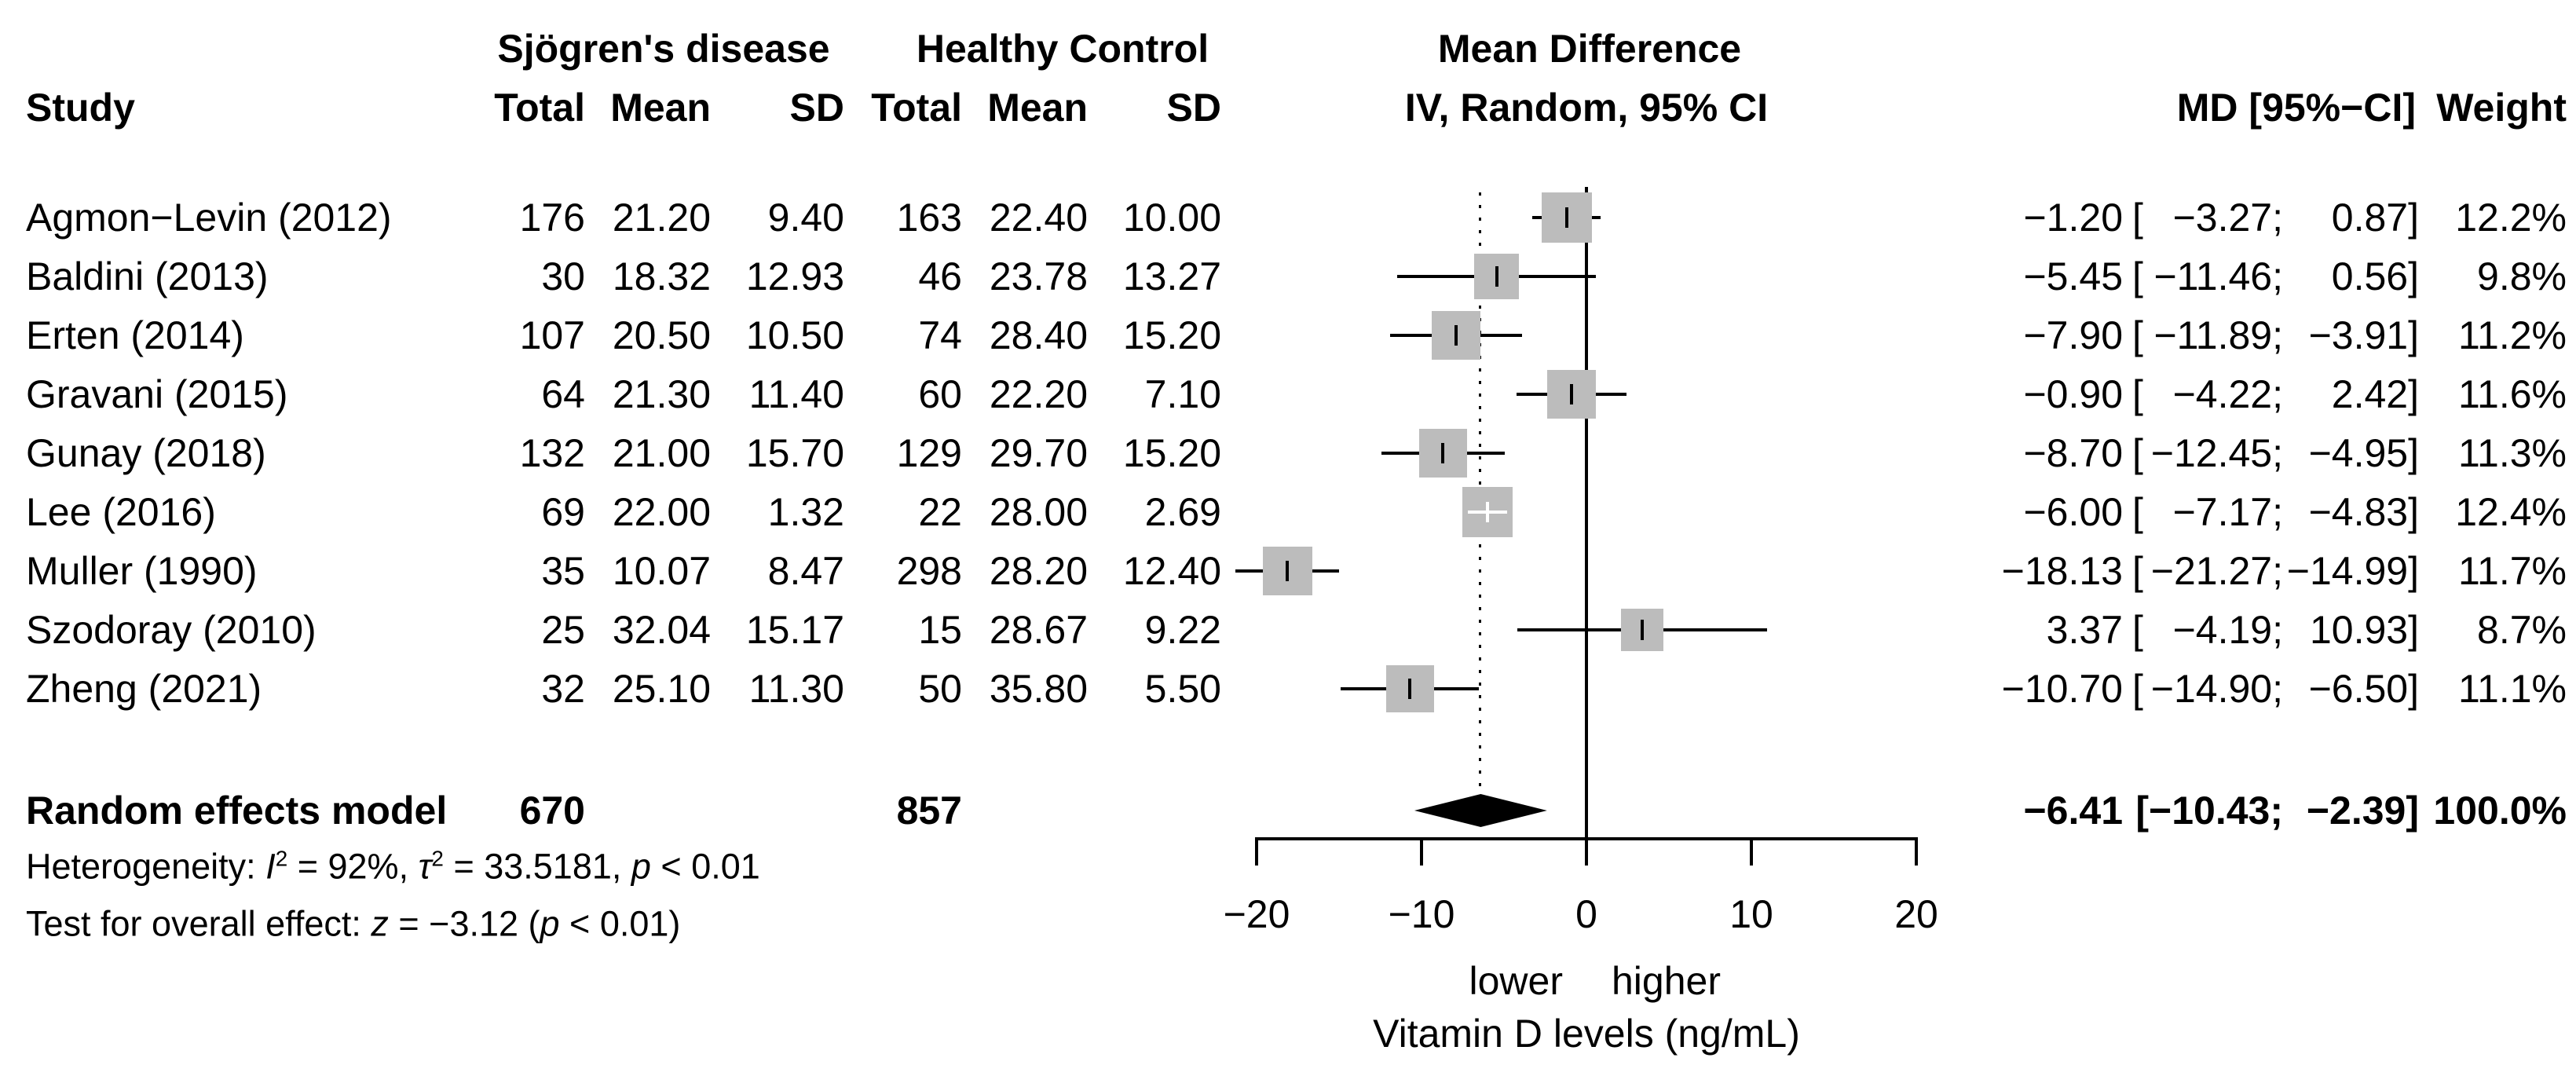 Image resolution: width=2576 pixels, height=1076 pixels. Describe the element at coordinates (2073, 394) in the screenshot. I see `cell-md-value: −0.90` at that location.